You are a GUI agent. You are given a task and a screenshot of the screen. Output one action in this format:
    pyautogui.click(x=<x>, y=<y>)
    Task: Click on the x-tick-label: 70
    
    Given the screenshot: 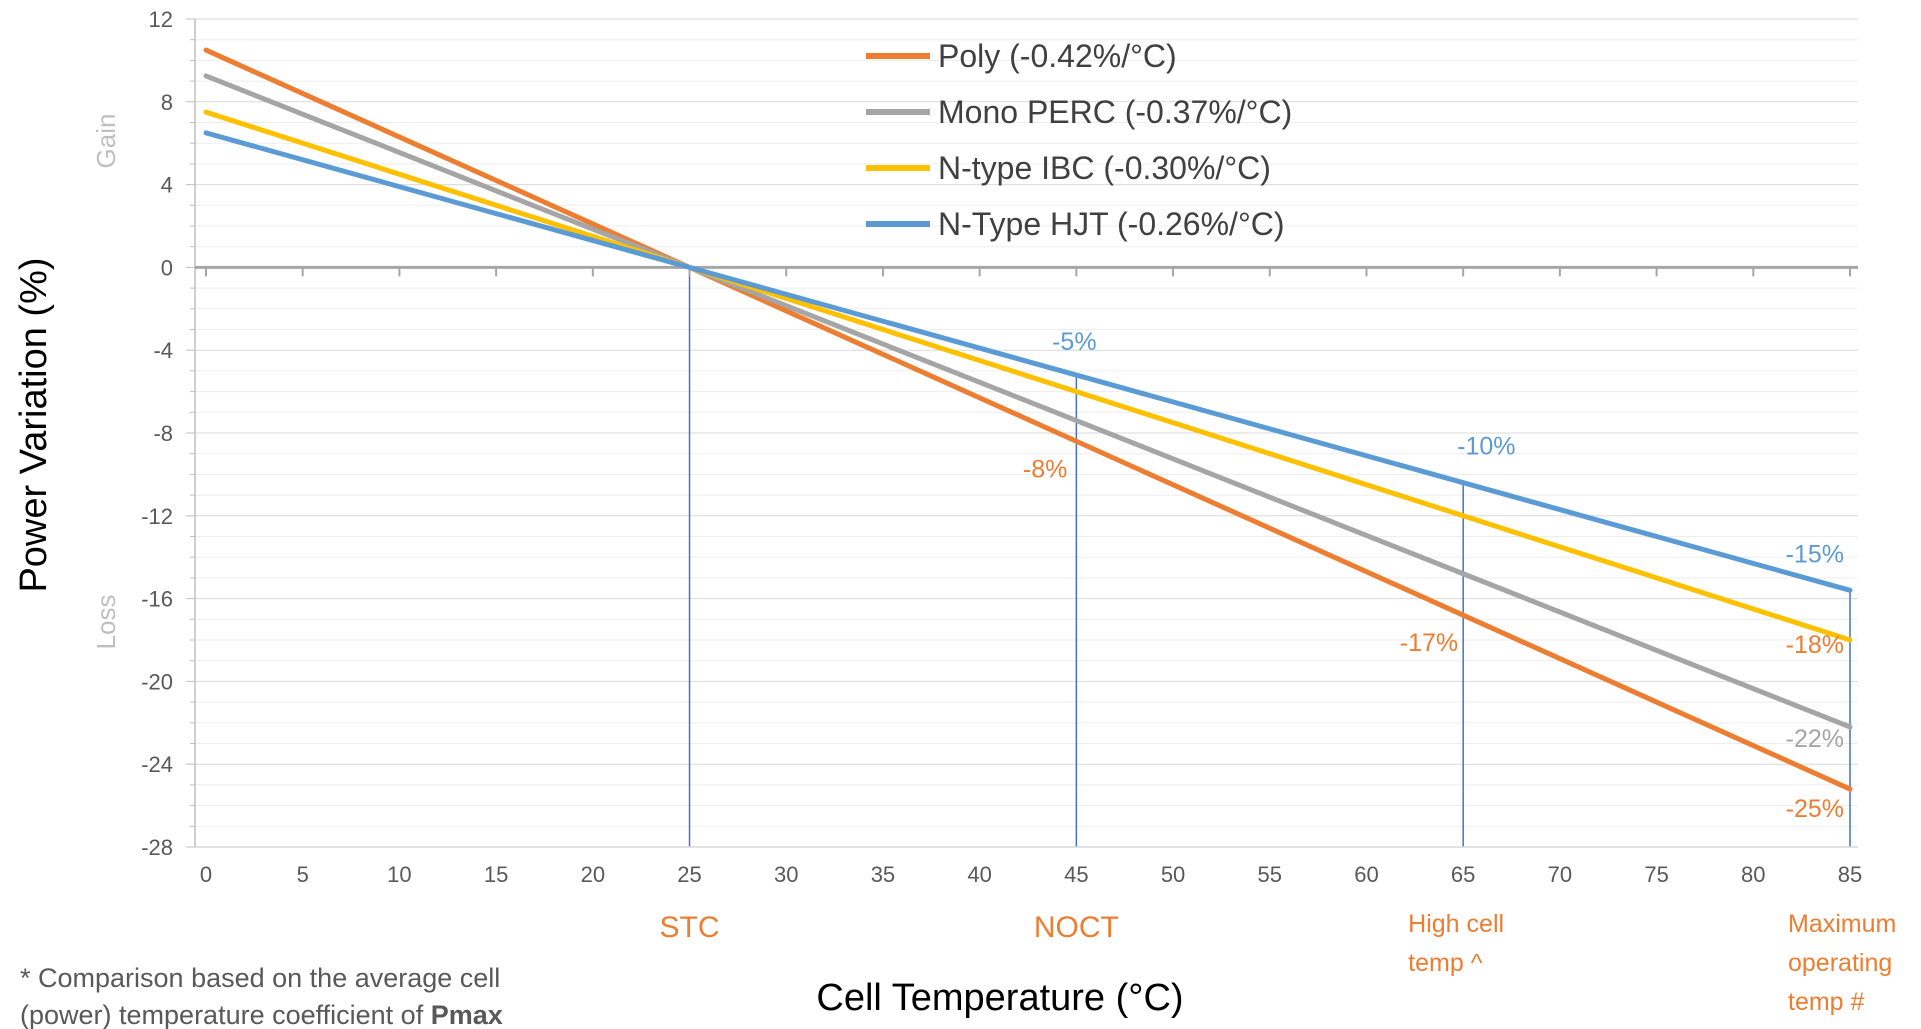 What is the action you would take?
    pyautogui.click(x=1560, y=874)
    